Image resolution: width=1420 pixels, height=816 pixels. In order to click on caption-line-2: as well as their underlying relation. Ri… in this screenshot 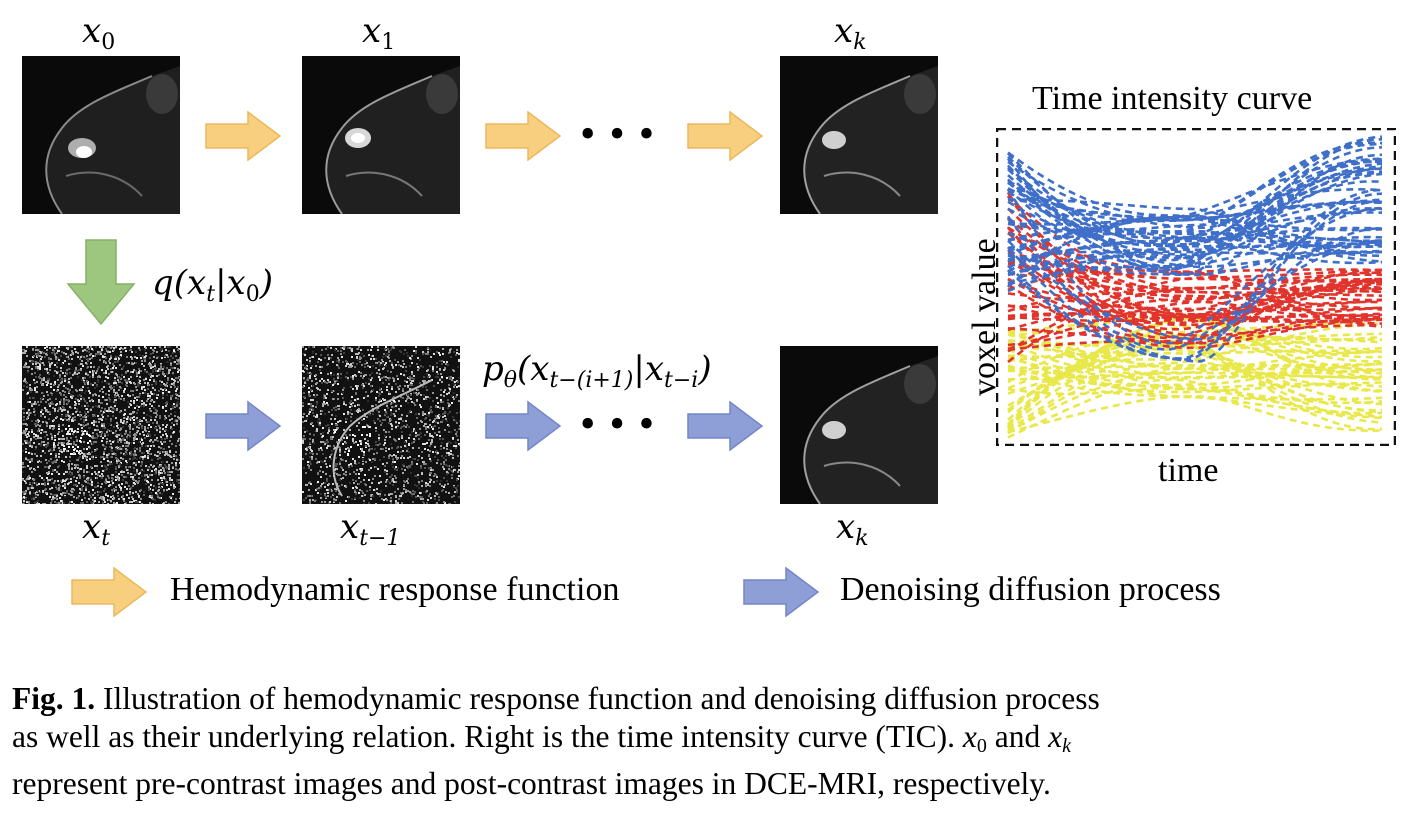, I will do `click(541, 738)`.